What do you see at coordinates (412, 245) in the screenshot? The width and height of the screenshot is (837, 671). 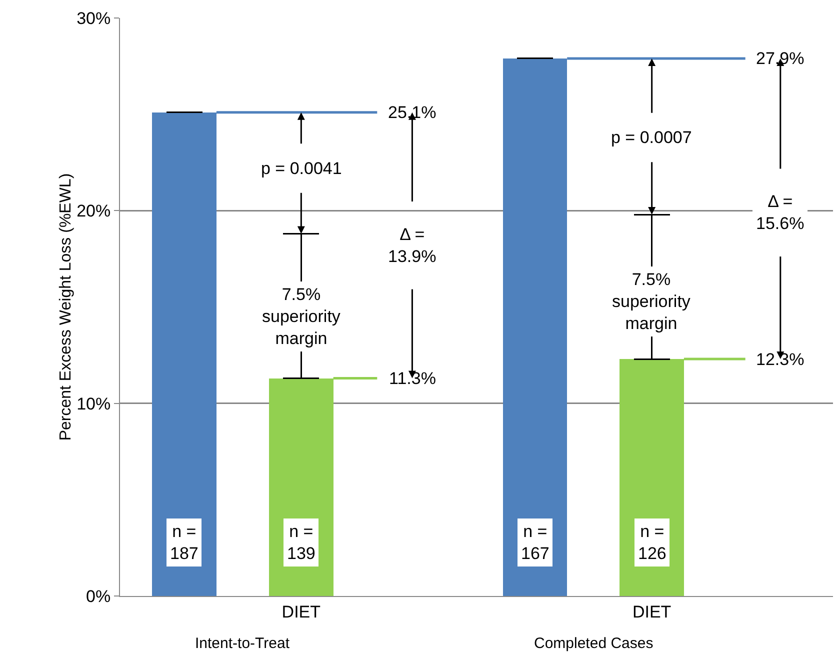 I see `annotation: Δ = 13.9%` at bounding box center [412, 245].